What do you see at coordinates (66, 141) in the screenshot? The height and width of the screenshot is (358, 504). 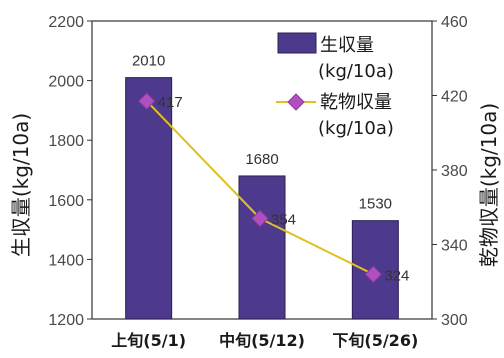 I see `left-tick-label: 1800` at bounding box center [66, 141].